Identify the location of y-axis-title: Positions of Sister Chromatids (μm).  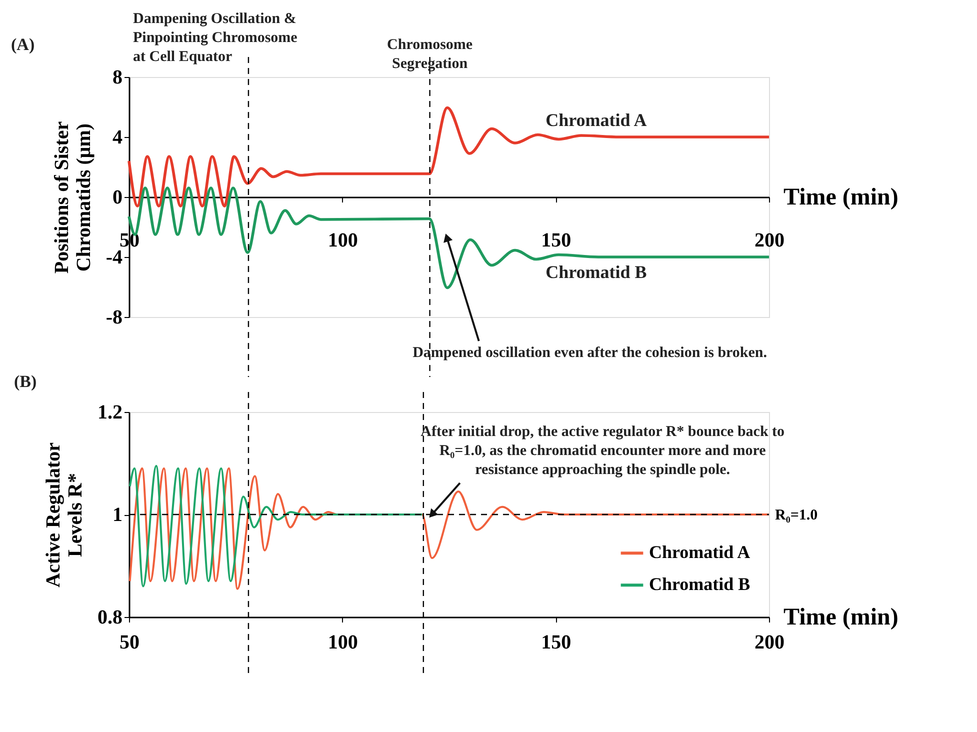
(72, 197).